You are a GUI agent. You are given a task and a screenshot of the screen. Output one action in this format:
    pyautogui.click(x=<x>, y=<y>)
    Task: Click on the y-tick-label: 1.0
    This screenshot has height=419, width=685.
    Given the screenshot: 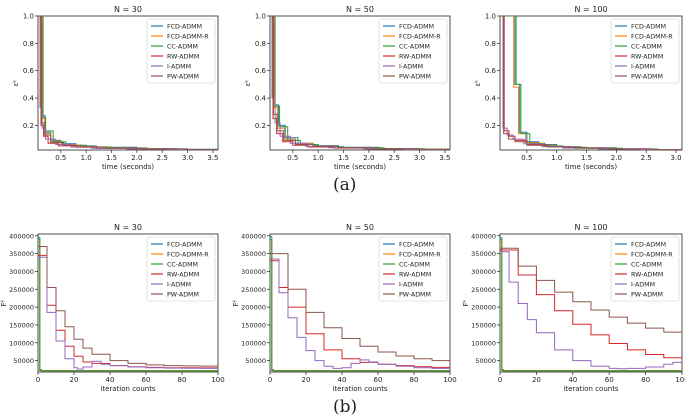 What is the action you would take?
    pyautogui.click(x=28, y=17)
    